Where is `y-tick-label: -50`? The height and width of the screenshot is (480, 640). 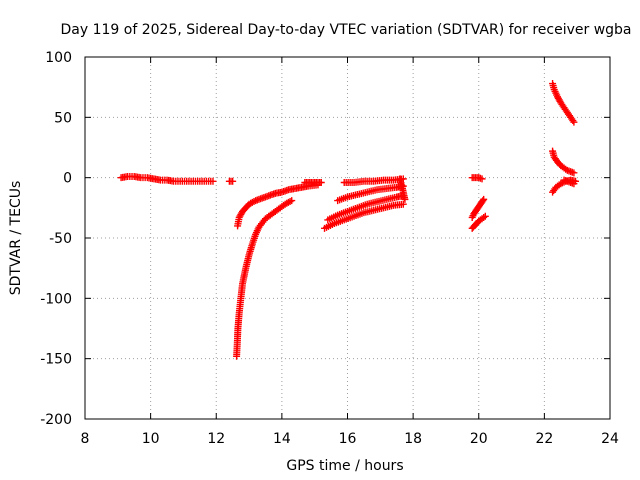 y-tick-label: -50 is located at coordinates (60, 239).